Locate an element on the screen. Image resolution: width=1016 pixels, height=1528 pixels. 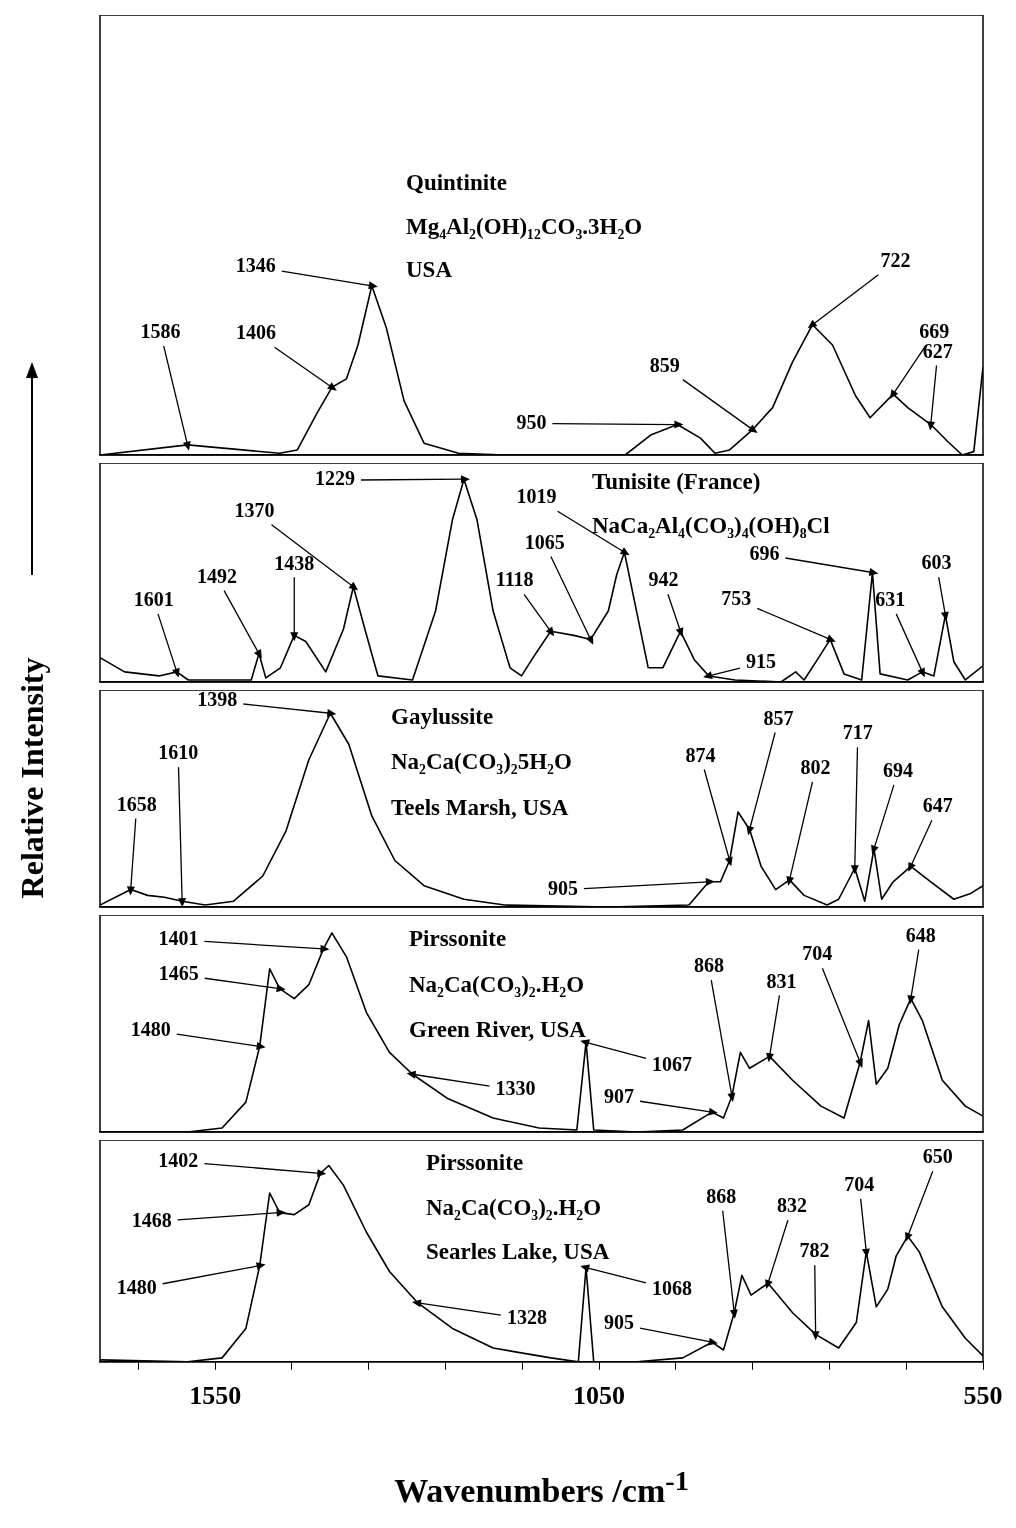
annotation: 1610 is located at coordinates (178, 752).